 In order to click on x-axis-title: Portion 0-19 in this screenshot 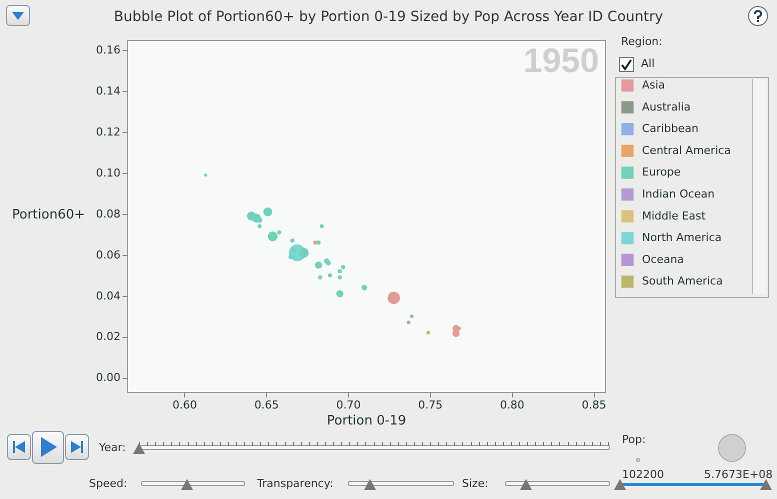, I will do `click(366, 421)`.